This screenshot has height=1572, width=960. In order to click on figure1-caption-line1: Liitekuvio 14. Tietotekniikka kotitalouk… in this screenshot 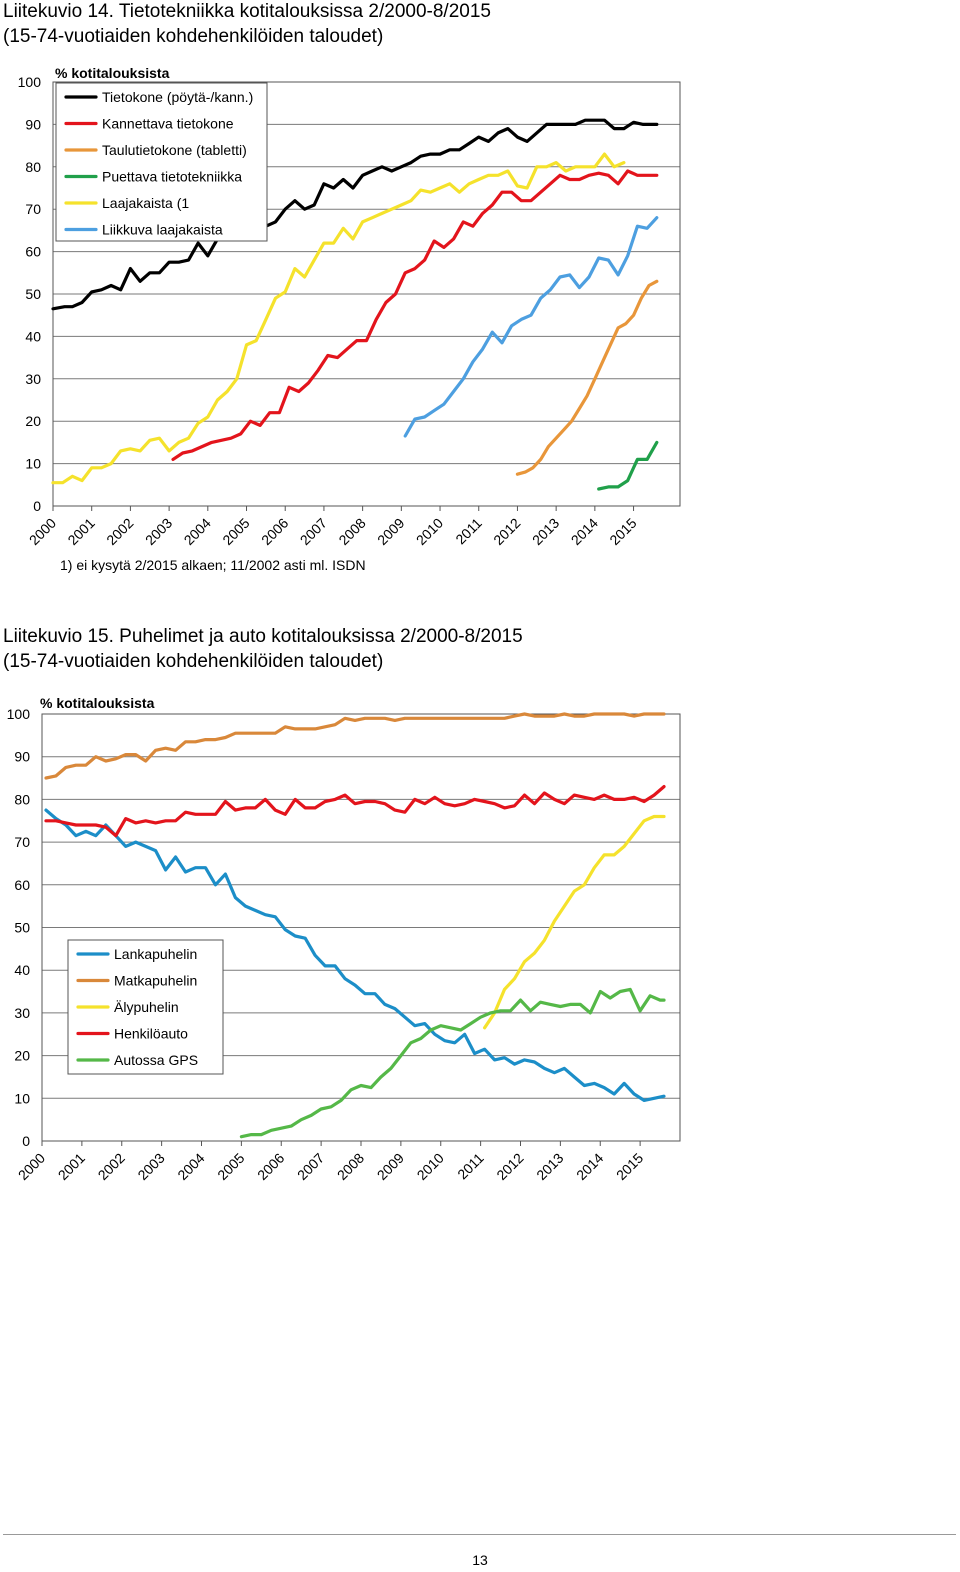, I will do `click(247, 11)`.